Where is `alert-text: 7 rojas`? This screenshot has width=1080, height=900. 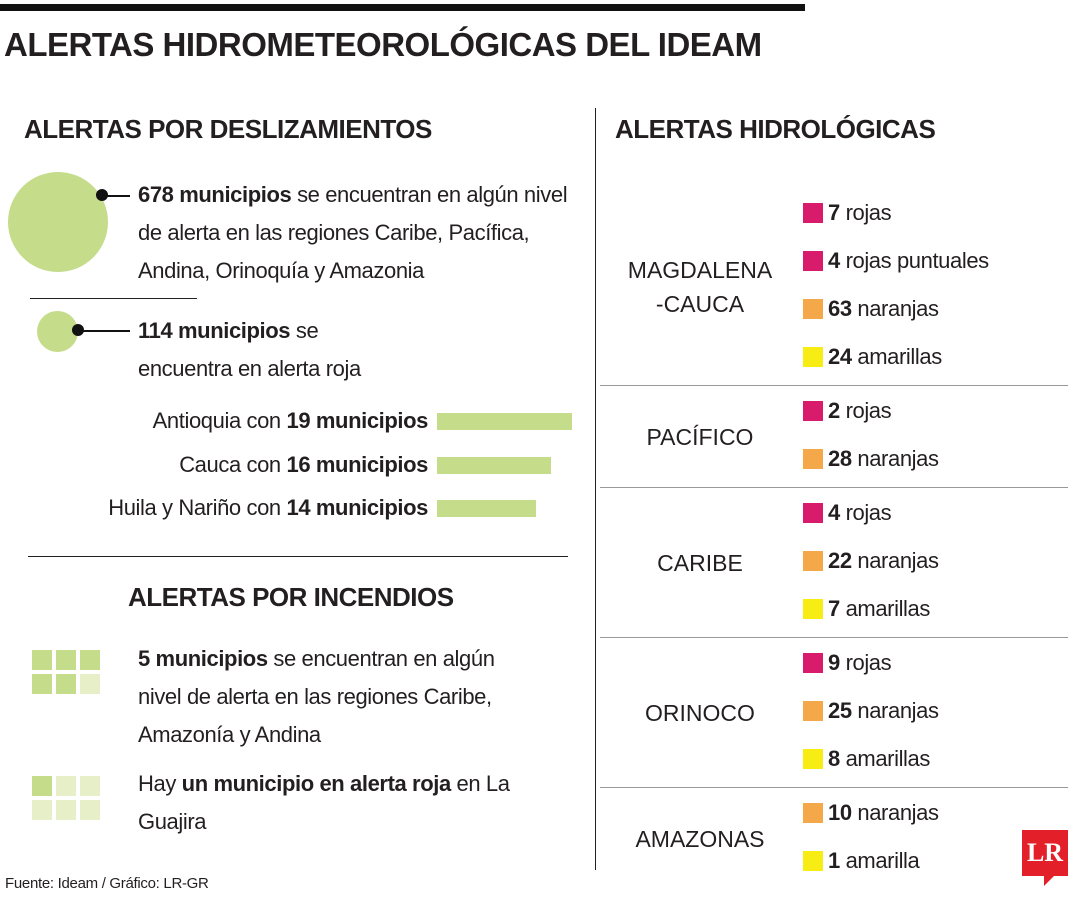
alert-text: 7 rojas is located at coordinates (860, 213).